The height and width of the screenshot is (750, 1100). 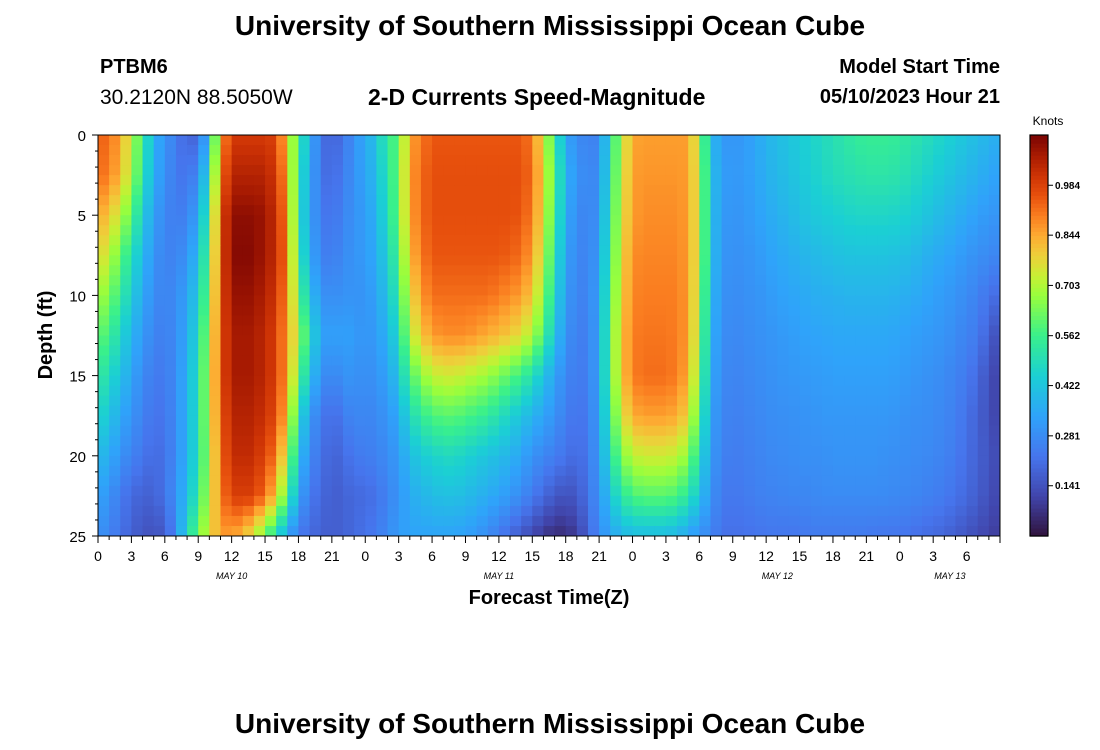 What do you see at coordinates (98, 556) in the screenshot?
I see `x-tick-label: 0` at bounding box center [98, 556].